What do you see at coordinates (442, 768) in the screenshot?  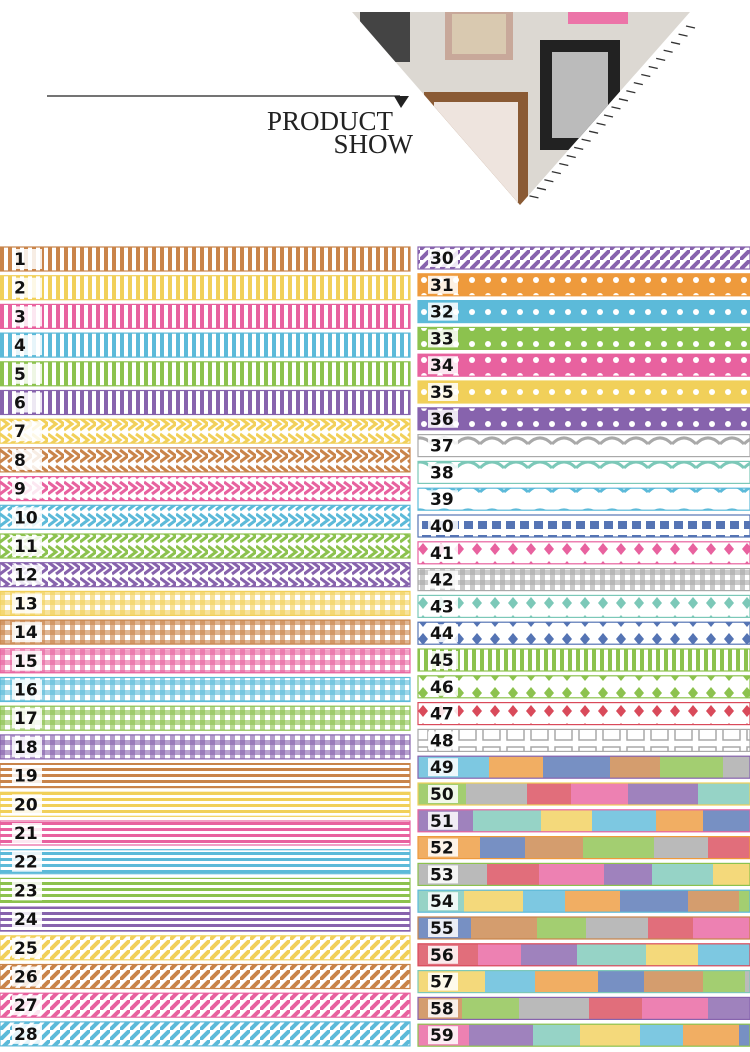 I see `tape-number: 49` at bounding box center [442, 768].